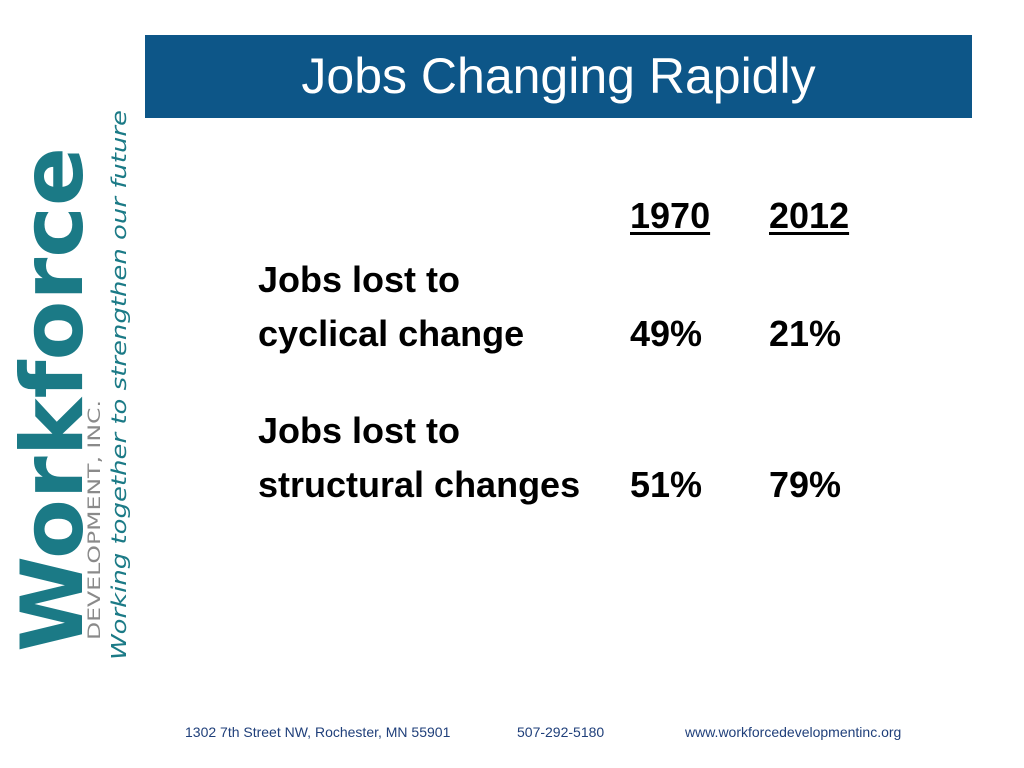 The width and height of the screenshot is (1024, 768). Describe the element at coordinates (805, 484) in the screenshot. I see `cell-value: 79%` at that location.